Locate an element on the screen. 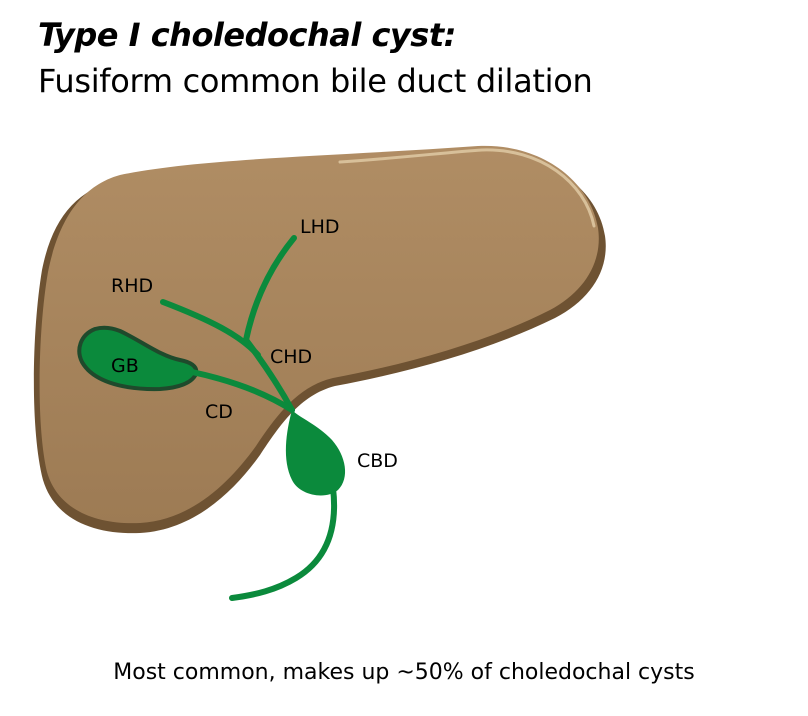  distal-common-bile-duct is located at coordinates (283, 543).